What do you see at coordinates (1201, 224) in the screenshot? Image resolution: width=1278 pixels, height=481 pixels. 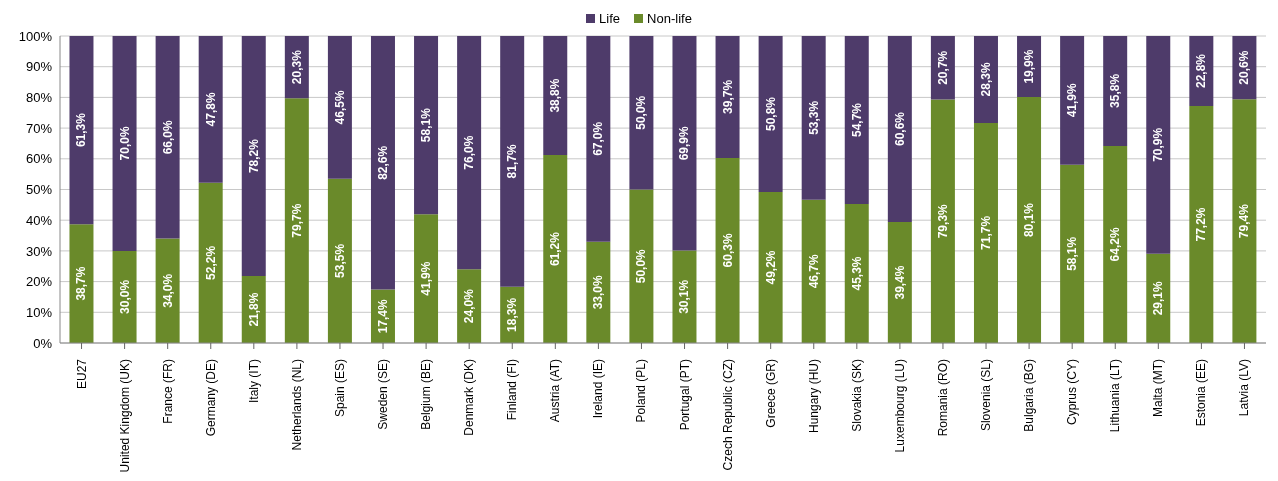 I see `data-label: 77,2%` at bounding box center [1201, 224].